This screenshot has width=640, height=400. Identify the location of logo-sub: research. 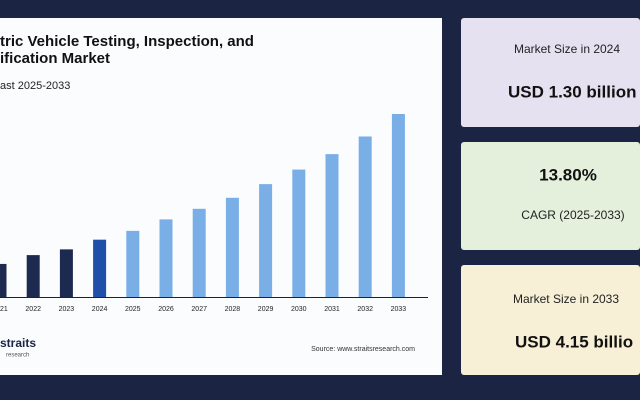
(17, 356).